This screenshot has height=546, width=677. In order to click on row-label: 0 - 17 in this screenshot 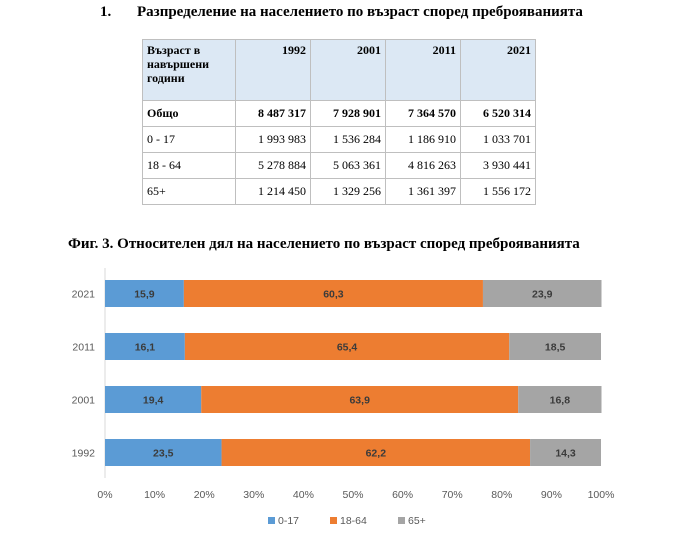, I will do `click(189, 139)`.